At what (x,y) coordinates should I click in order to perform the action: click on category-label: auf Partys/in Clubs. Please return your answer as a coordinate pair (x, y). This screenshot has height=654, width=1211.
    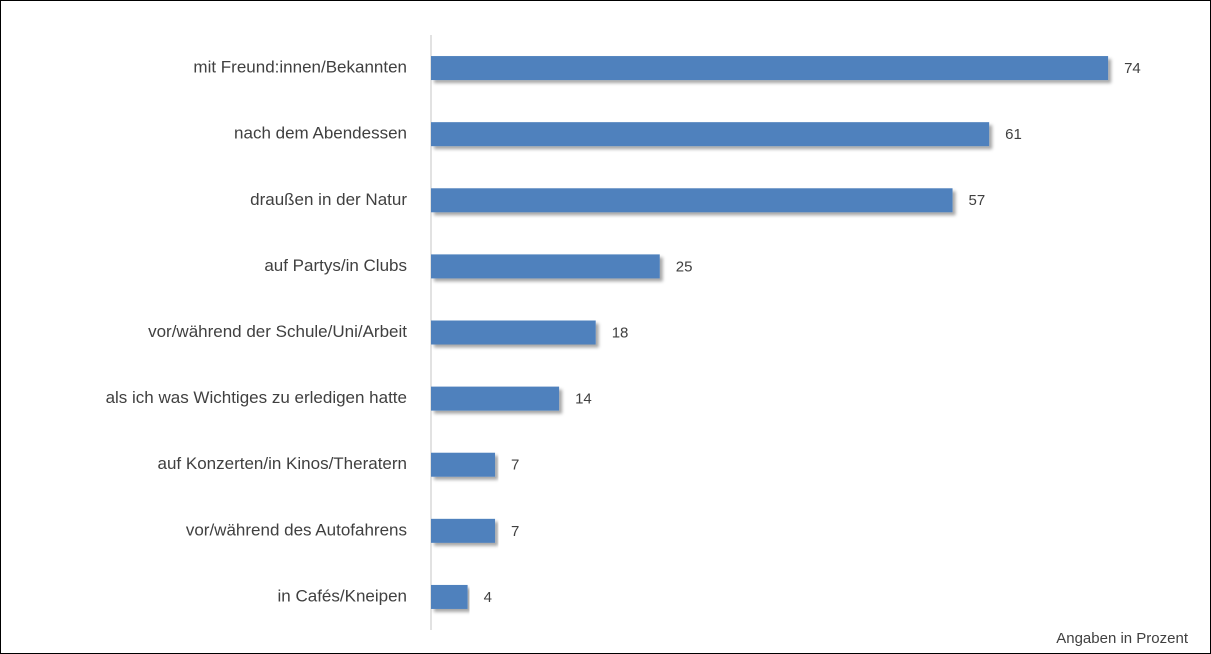
    Looking at the image, I should click on (335, 265).